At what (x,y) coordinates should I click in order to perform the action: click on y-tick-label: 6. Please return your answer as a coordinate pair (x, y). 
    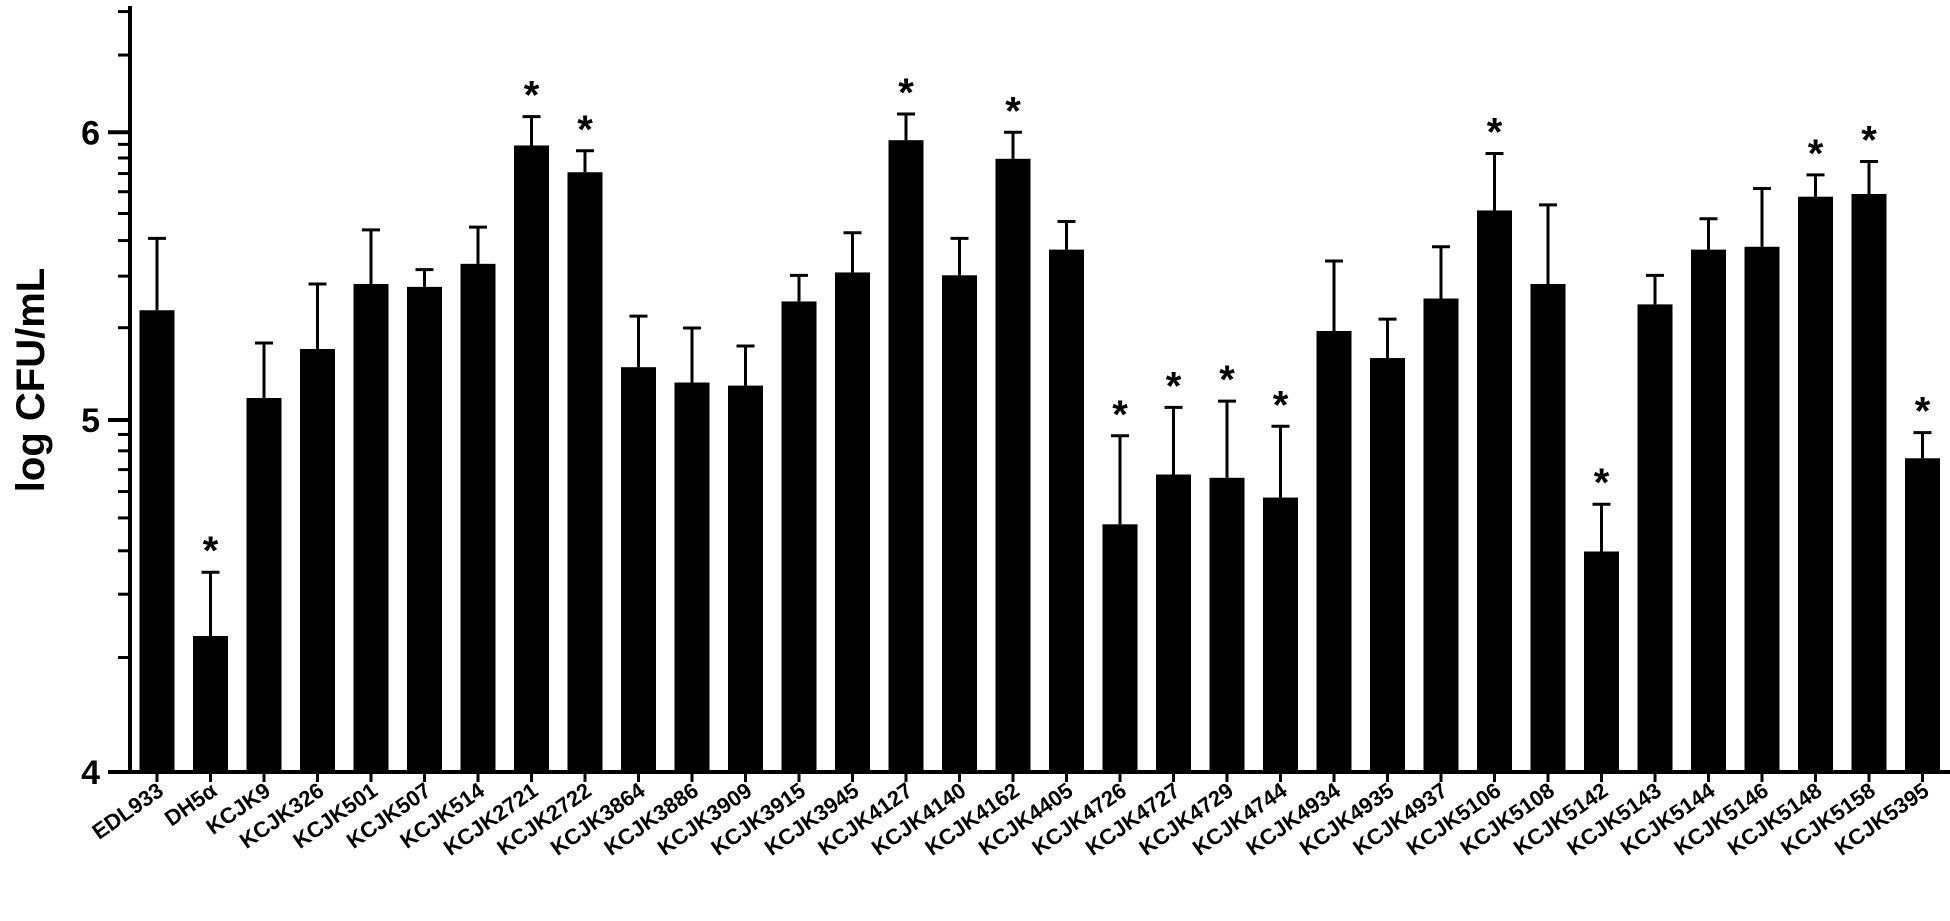
    Looking at the image, I should click on (90, 133).